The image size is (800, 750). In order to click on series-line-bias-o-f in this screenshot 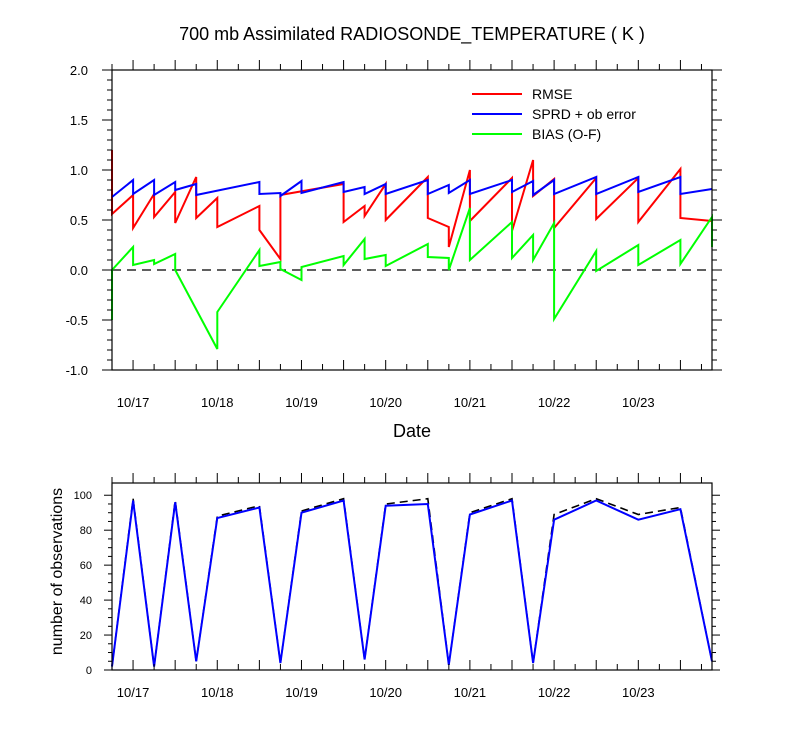, I will do `click(412, 278)`.